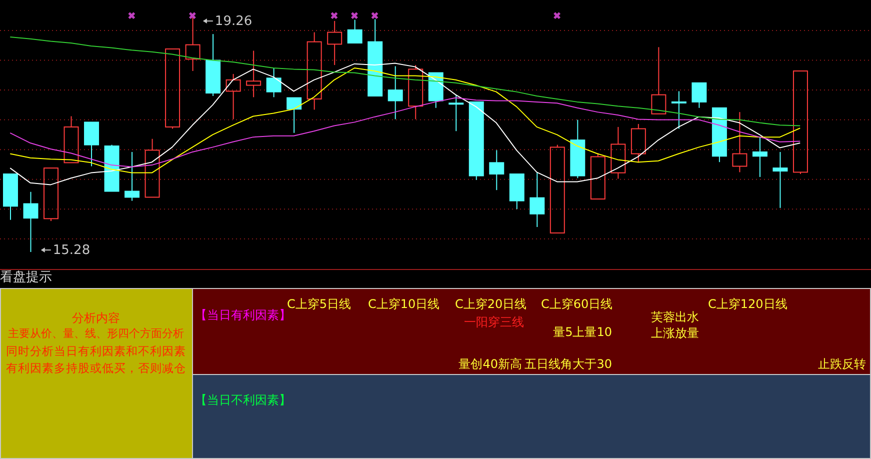  Describe the element at coordinates (404, 304) in the screenshot. I see `text: C上穿10日线` at that location.